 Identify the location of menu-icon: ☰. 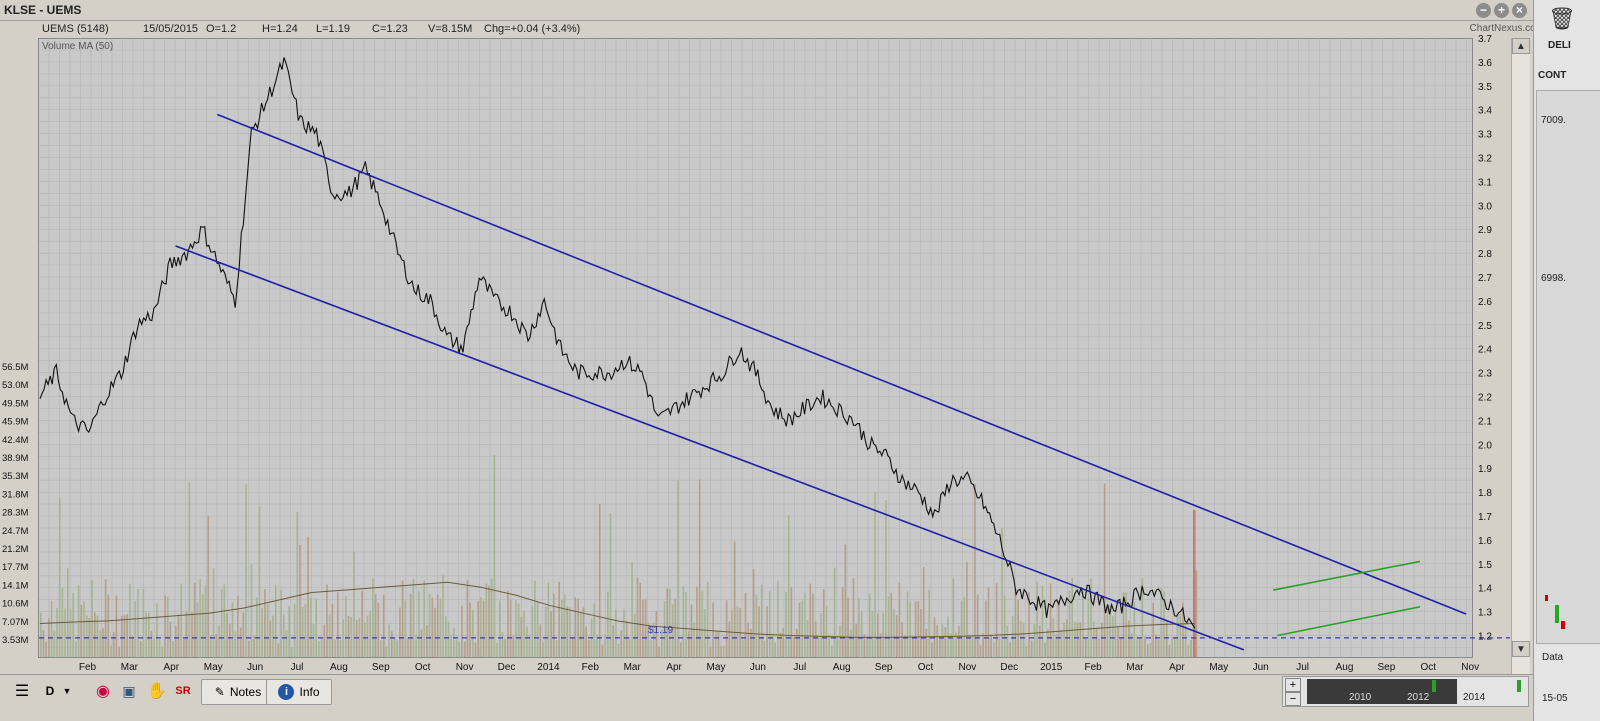
(22, 691).